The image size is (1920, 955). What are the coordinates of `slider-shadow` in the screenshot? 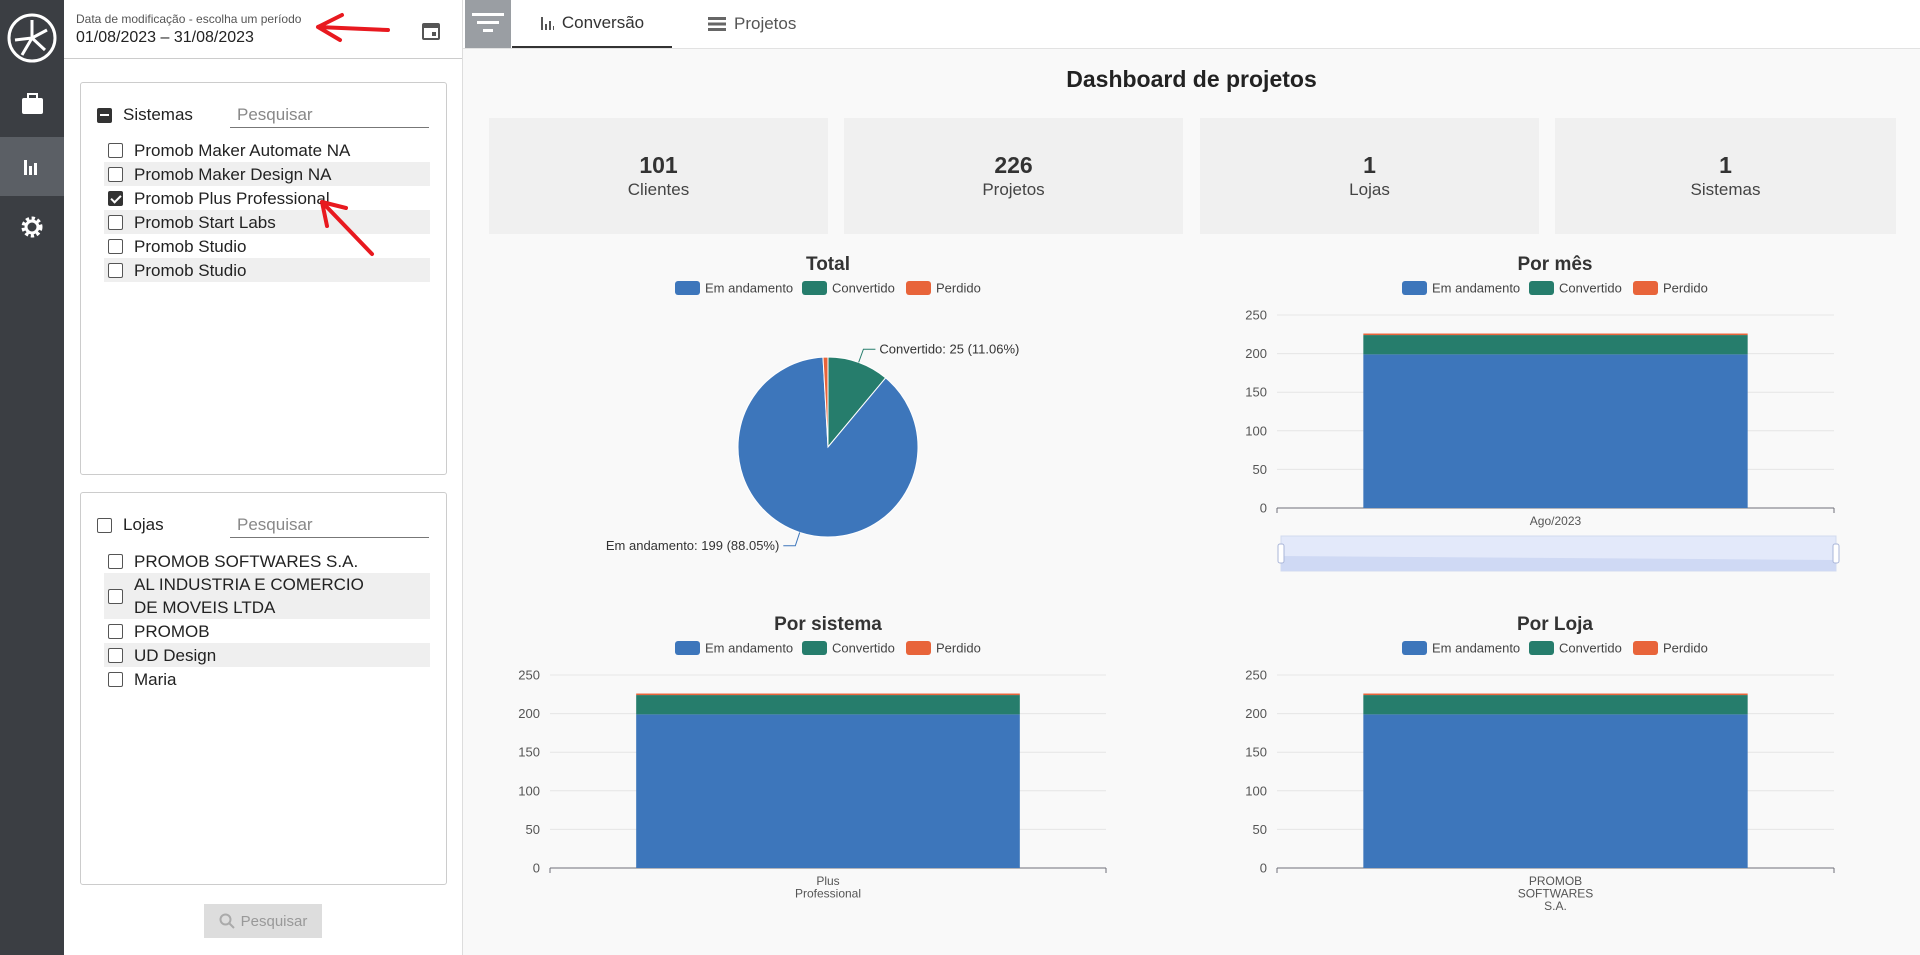 It's located at (1558, 563).